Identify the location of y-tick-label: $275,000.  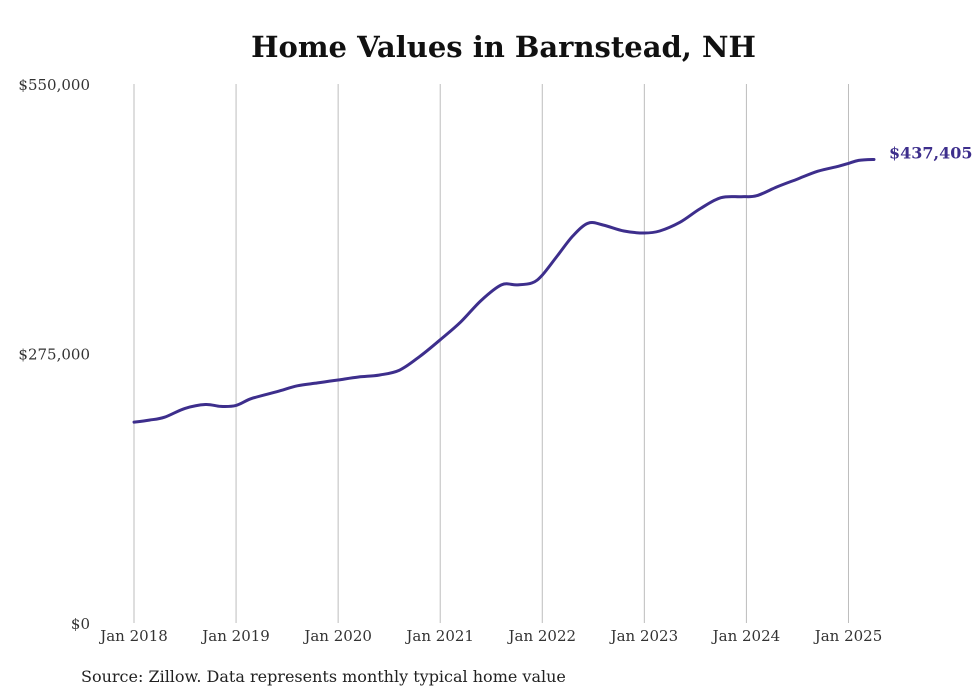
(54, 355).